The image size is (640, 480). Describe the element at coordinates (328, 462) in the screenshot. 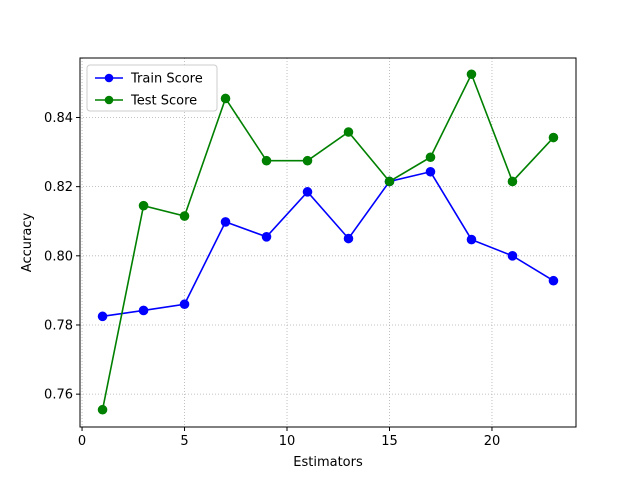

I see `x-axis-label: Estimators` at that location.